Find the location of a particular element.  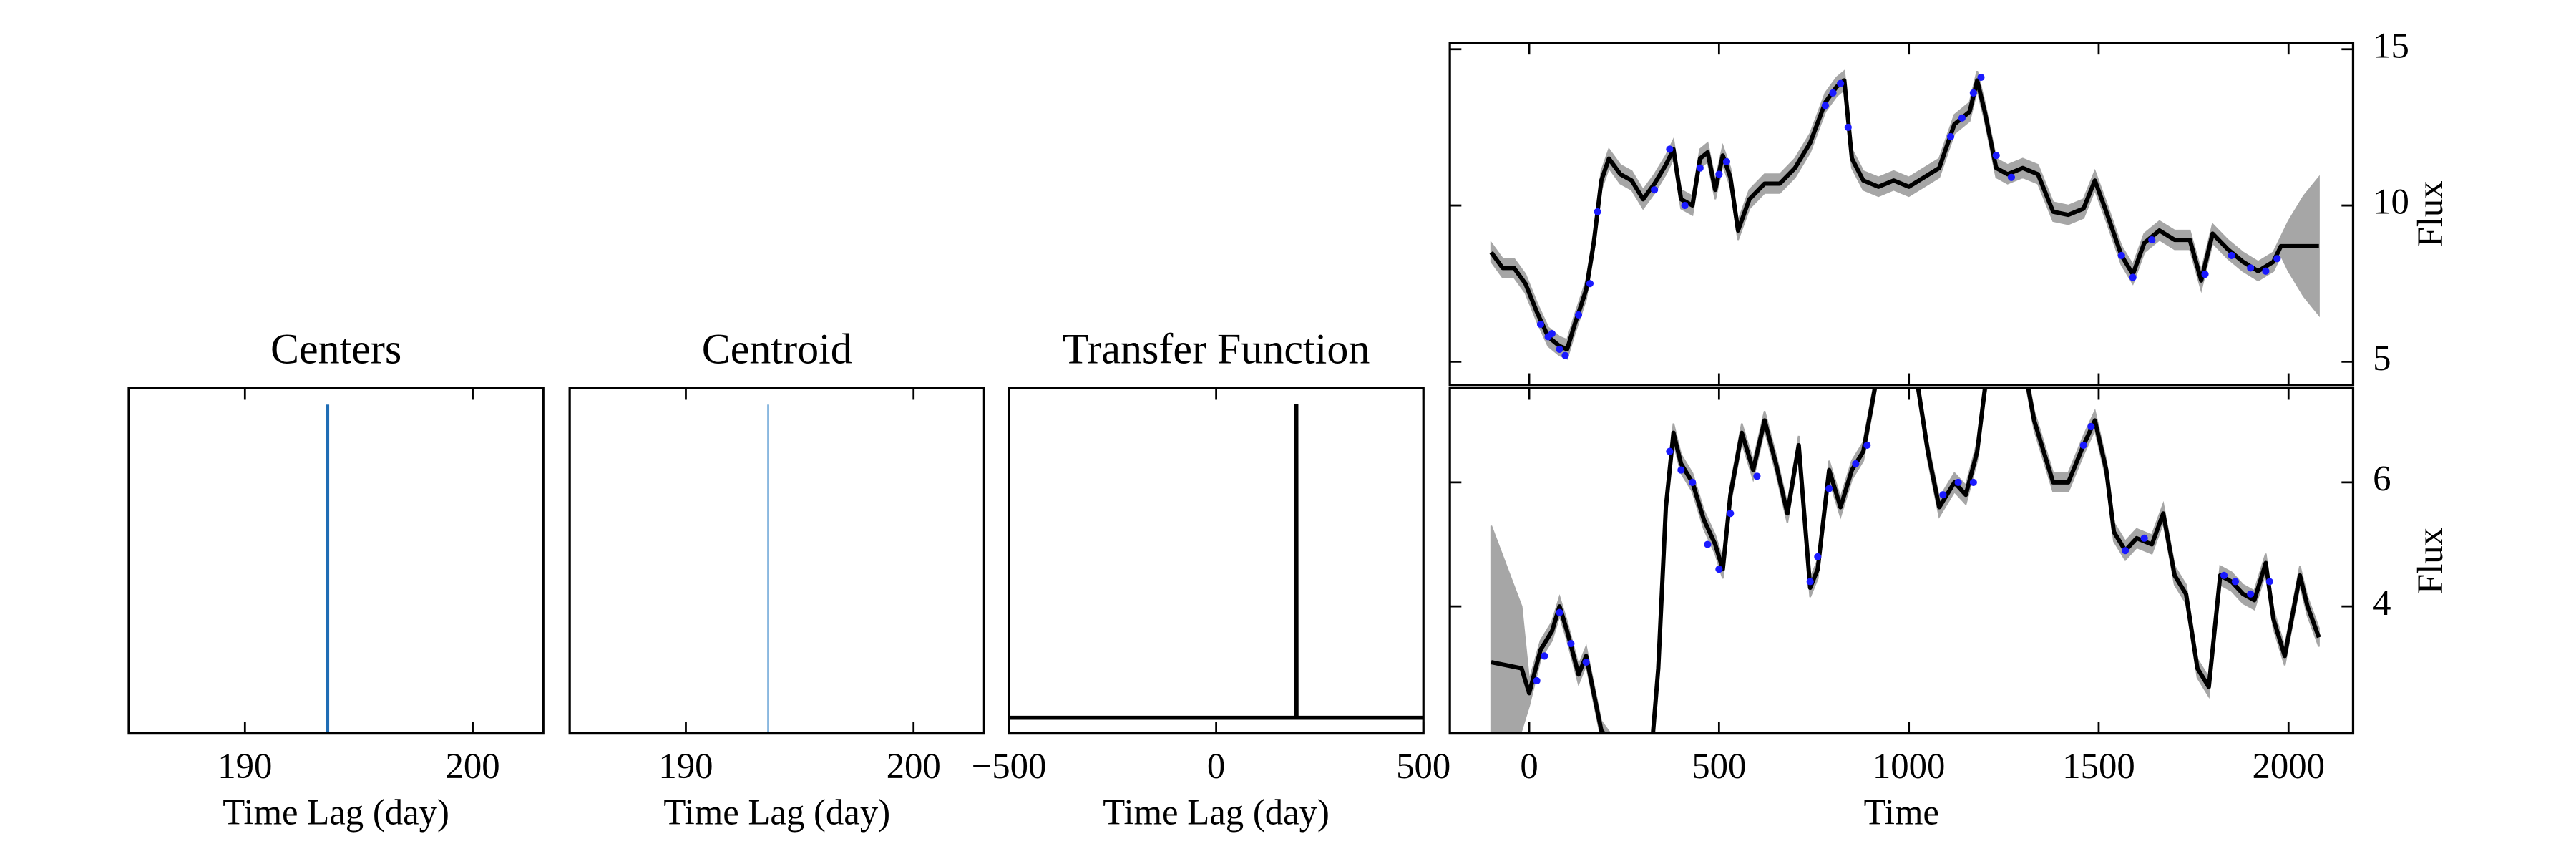

y-tick-label: 15 is located at coordinates (2391, 45).